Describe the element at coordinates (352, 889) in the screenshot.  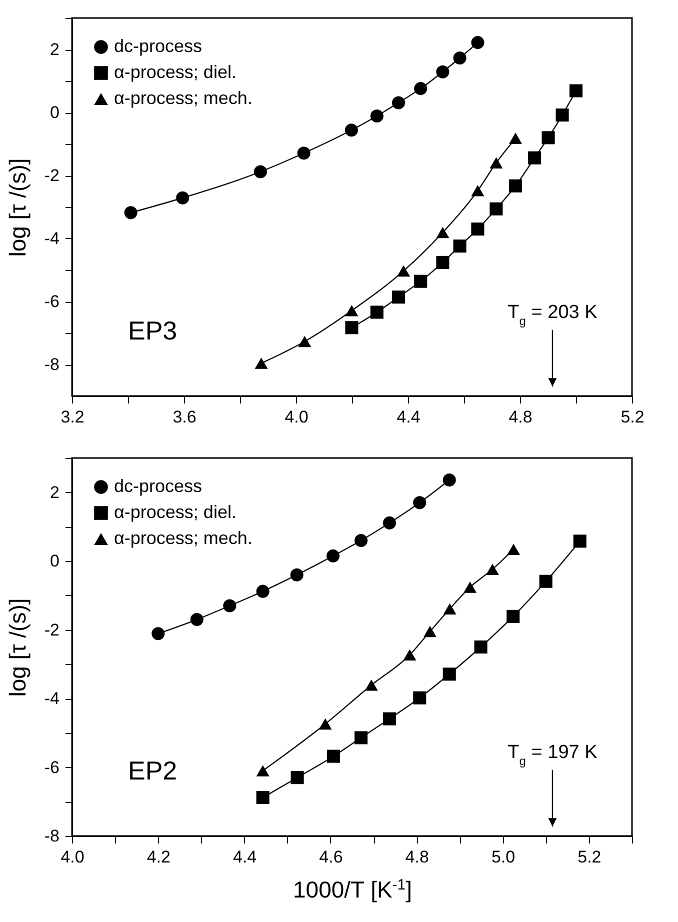
I see `x-axis-title: 1000/T [K$^{-1}$]` at that location.